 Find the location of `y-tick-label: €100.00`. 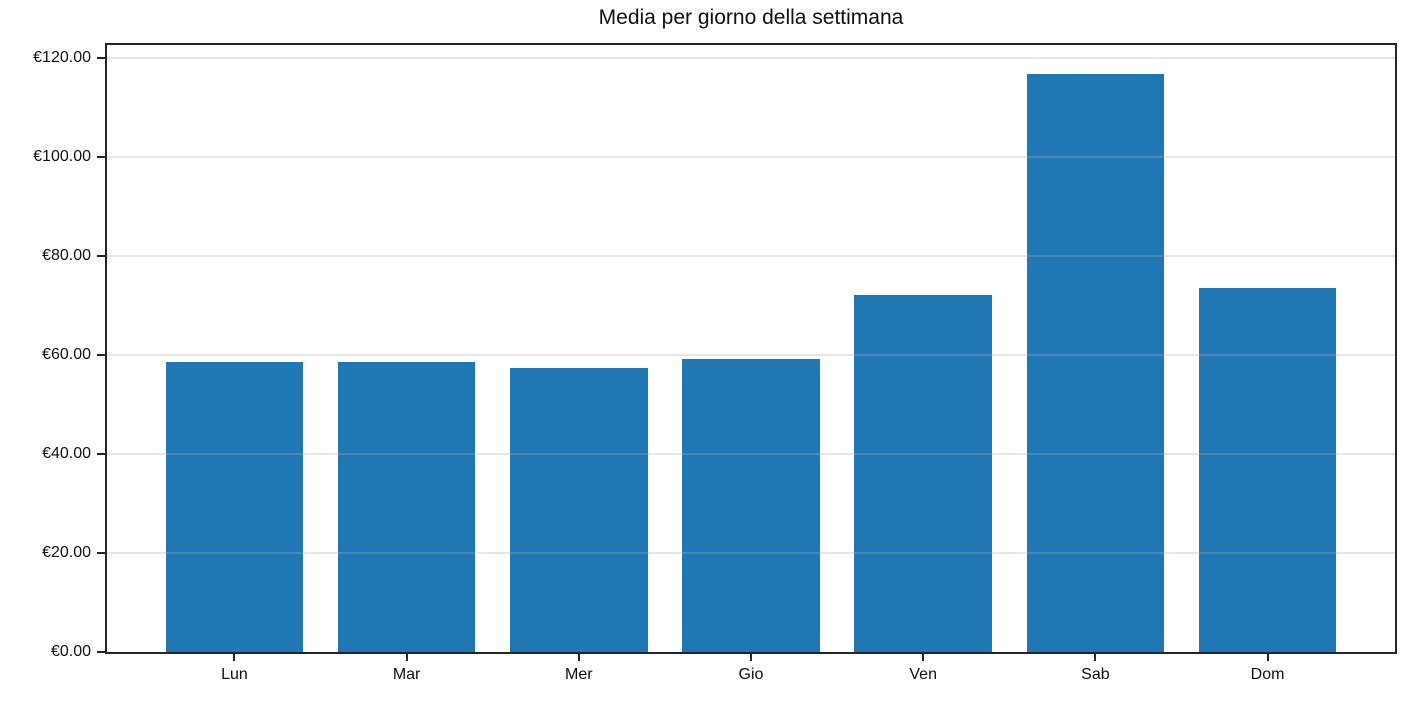

y-tick-label: €100.00 is located at coordinates (62, 156).